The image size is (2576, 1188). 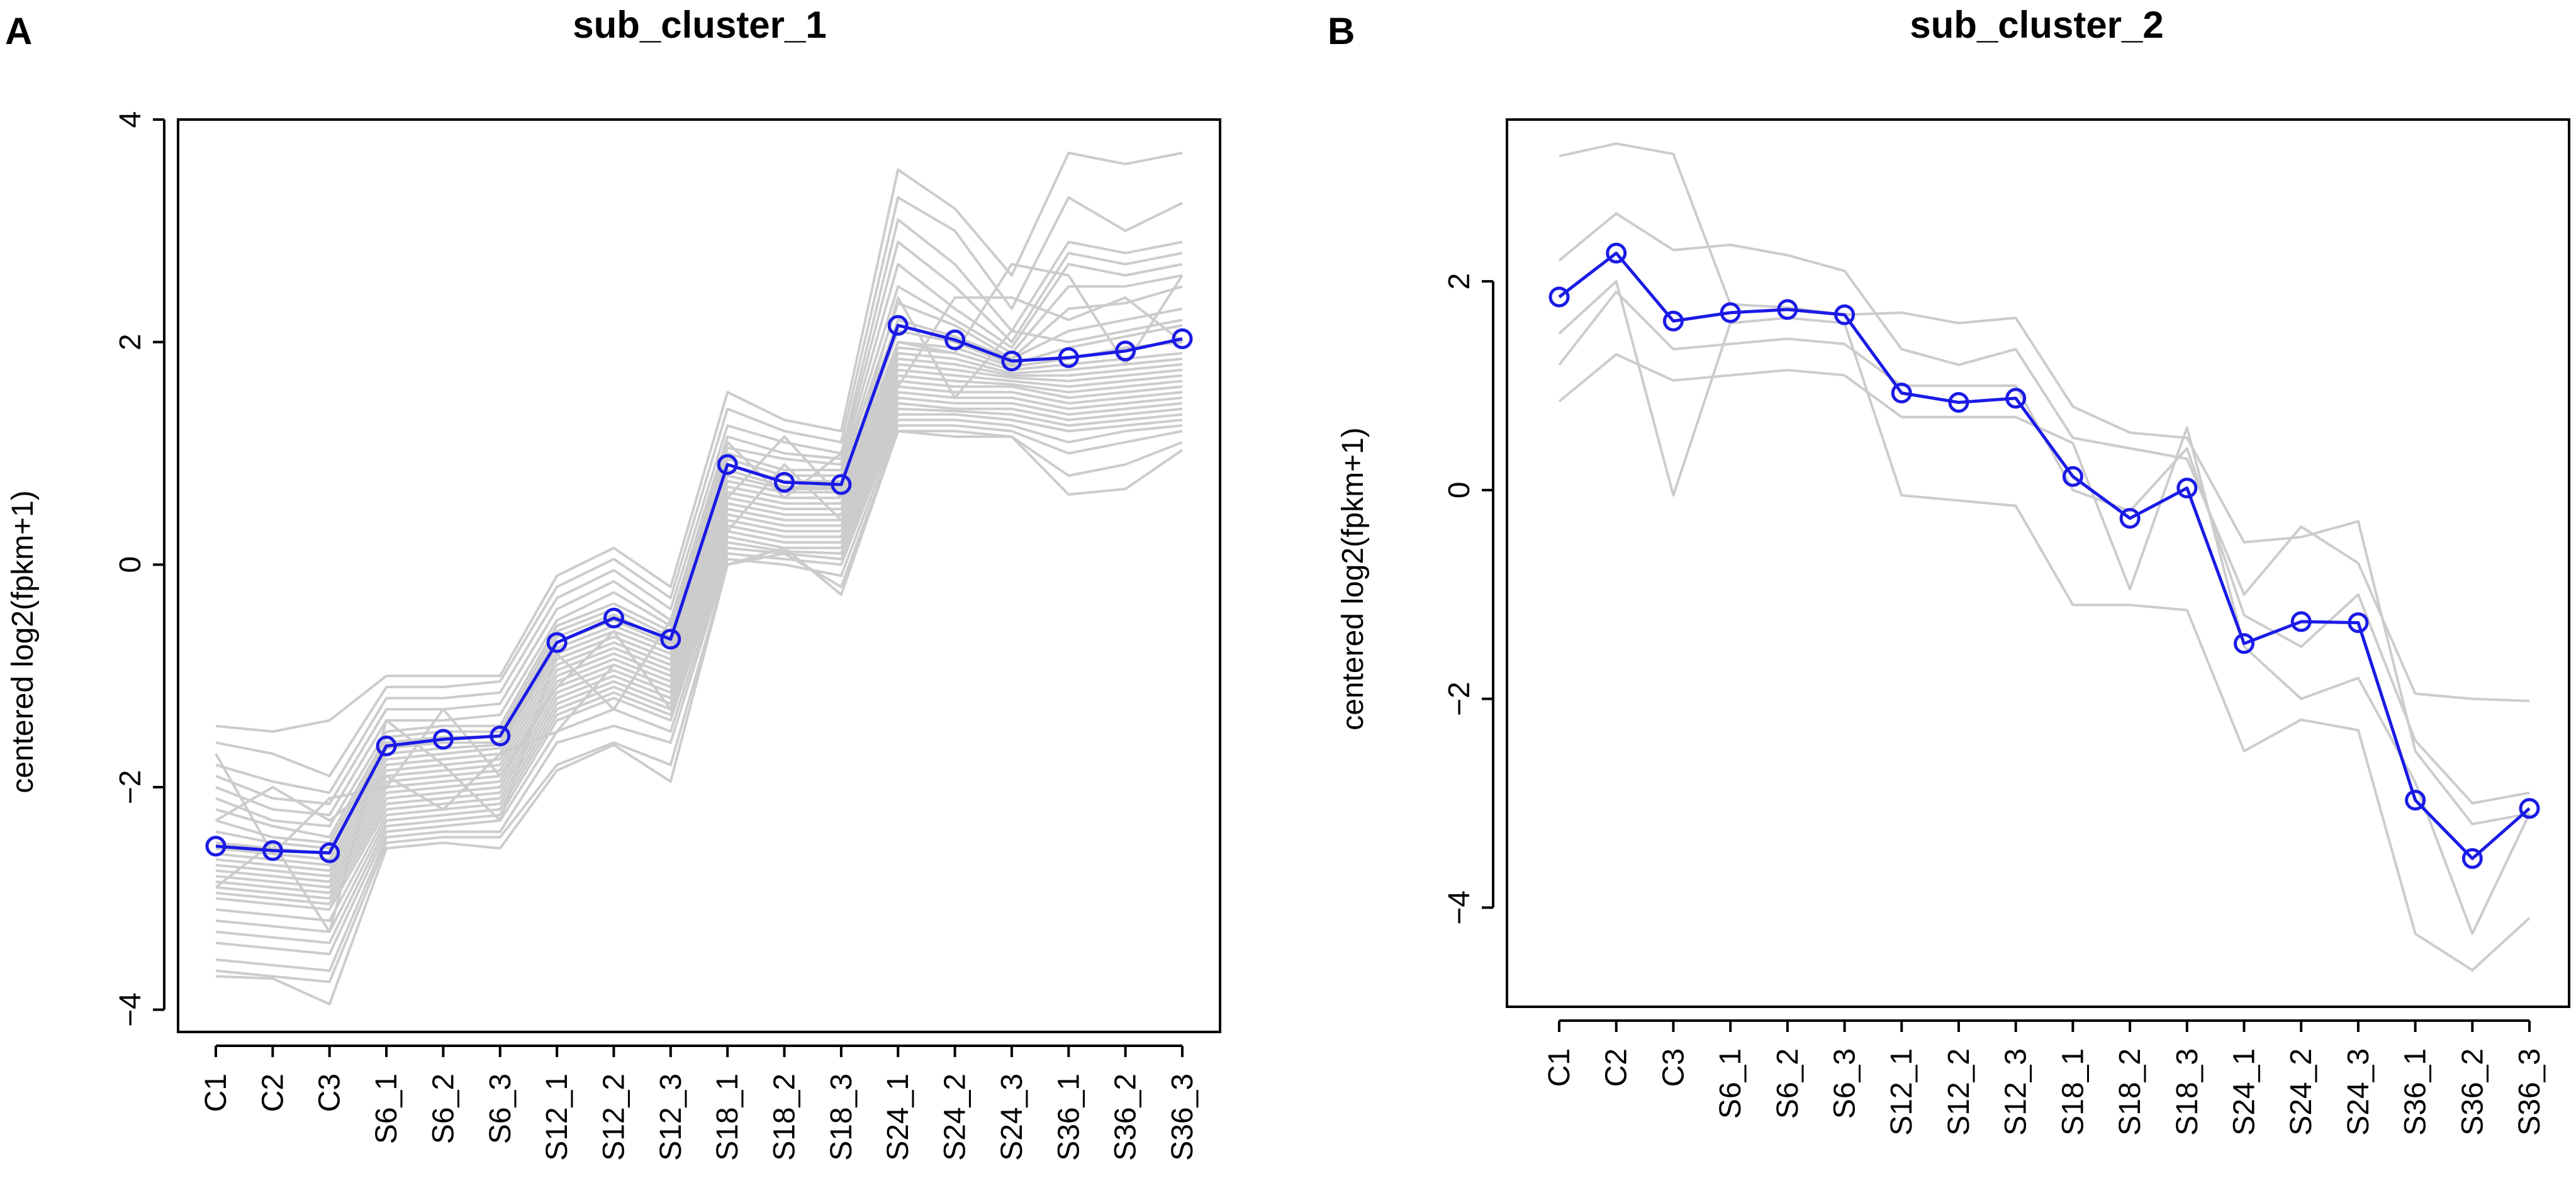 What do you see at coordinates (557, 1117) in the screenshot?
I see `x-tick-label: S12_1` at bounding box center [557, 1117].